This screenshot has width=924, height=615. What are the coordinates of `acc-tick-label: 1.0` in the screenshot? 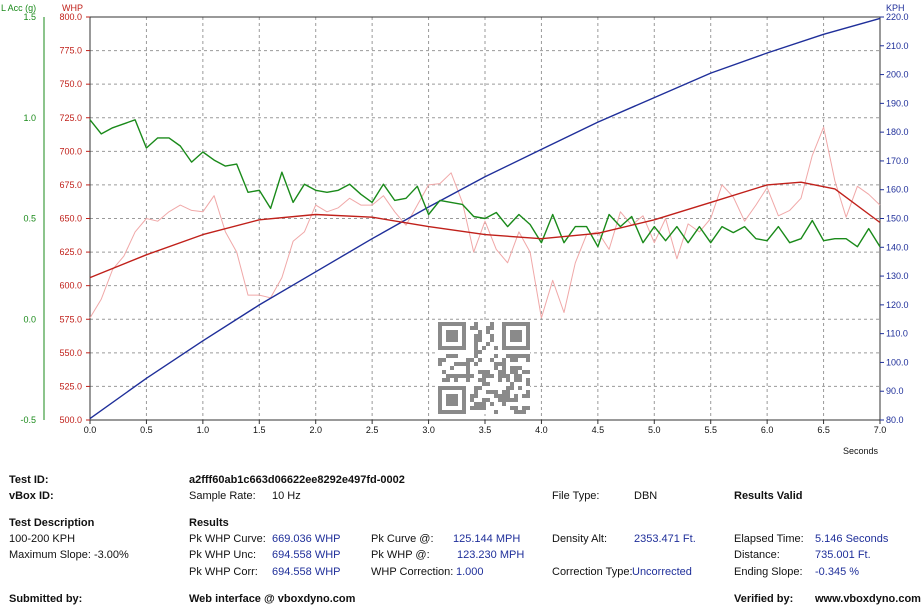 It's located at (29, 118).